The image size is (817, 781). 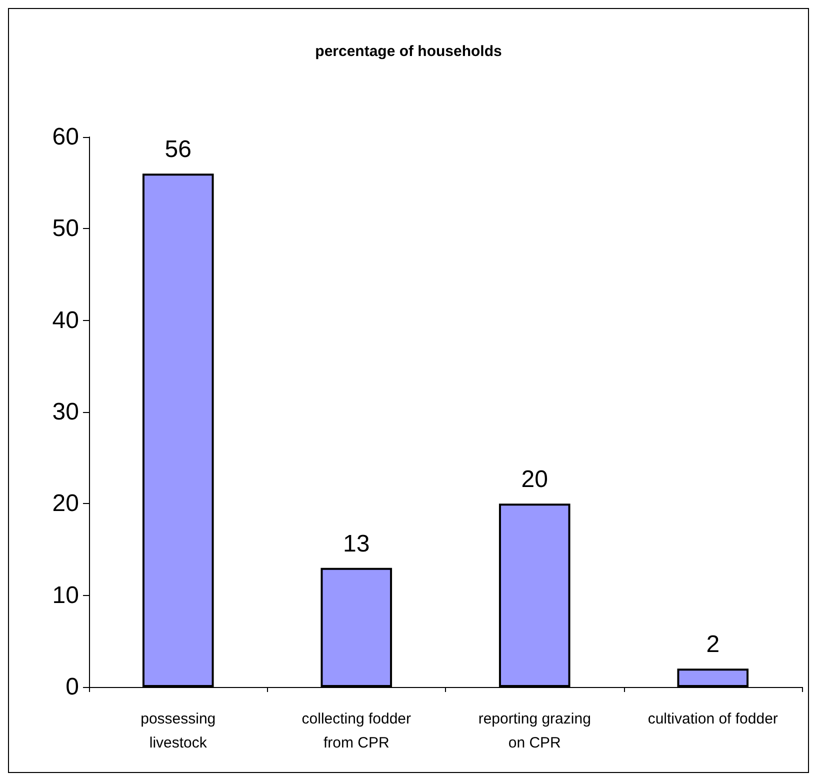 What do you see at coordinates (65, 228) in the screenshot?
I see `y-tick-label: 50` at bounding box center [65, 228].